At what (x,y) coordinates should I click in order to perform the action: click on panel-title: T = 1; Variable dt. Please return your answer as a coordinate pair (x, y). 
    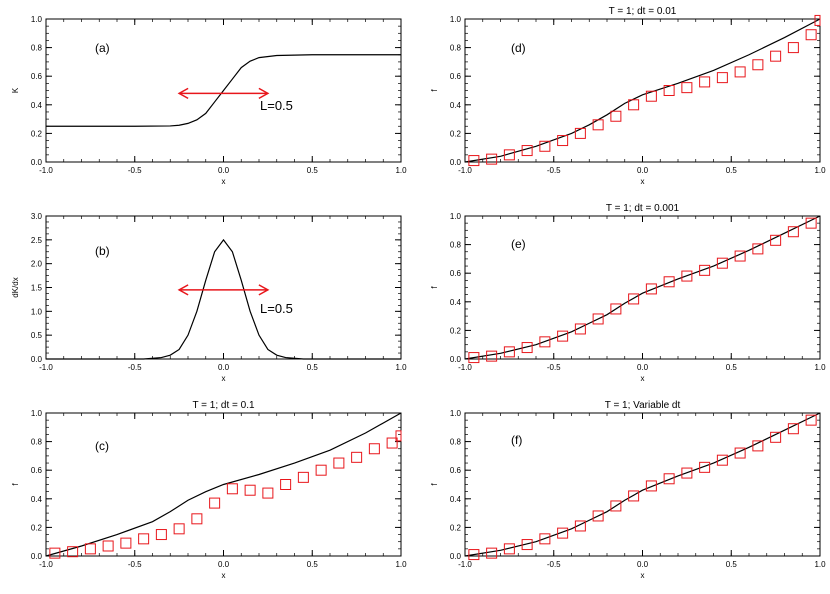
    Looking at the image, I should click on (643, 405).